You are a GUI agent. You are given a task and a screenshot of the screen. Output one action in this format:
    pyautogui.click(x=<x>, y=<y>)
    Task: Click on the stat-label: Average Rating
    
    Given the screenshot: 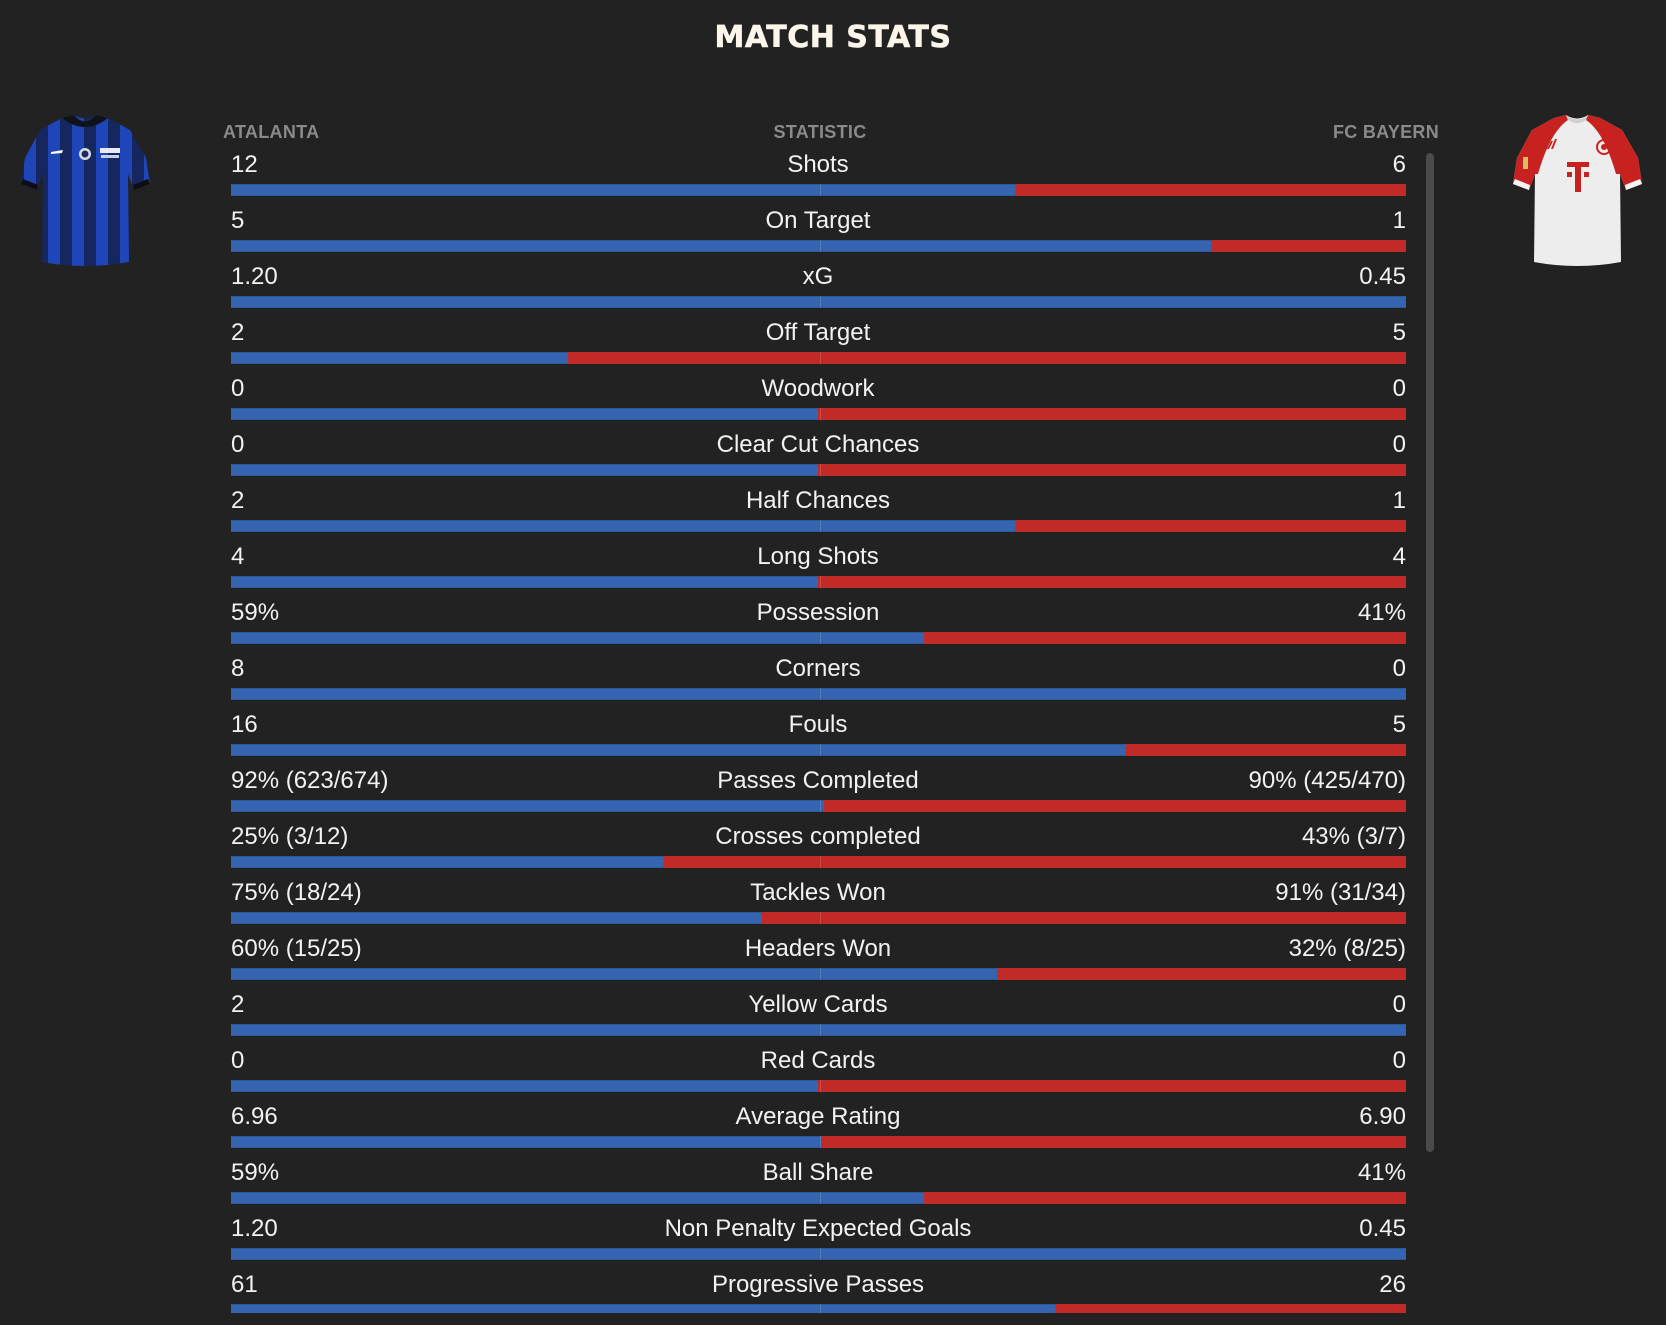 What is the action you would take?
    pyautogui.click(x=818, y=1116)
    